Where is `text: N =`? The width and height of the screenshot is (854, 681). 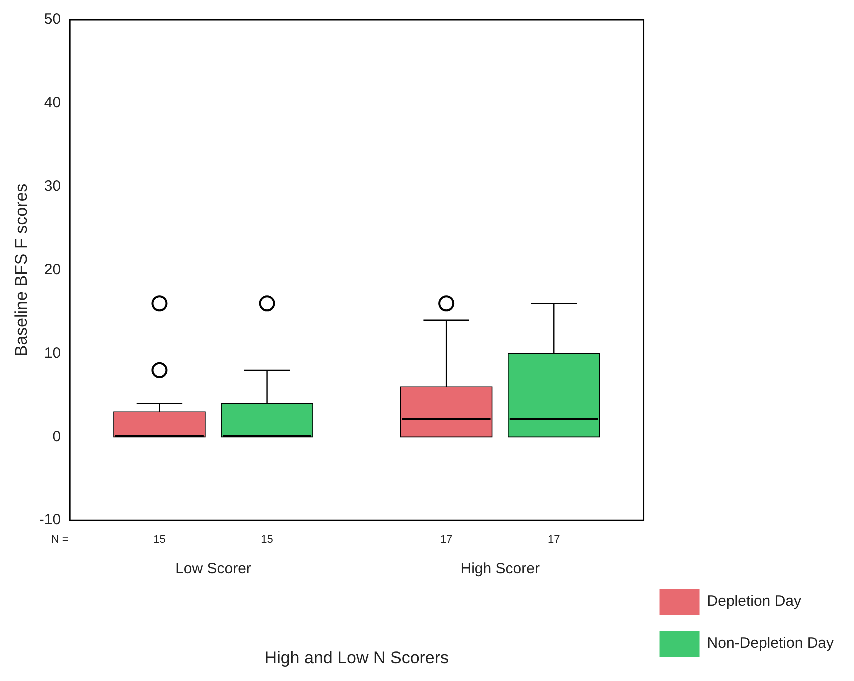
text: N = is located at coordinates (60, 540).